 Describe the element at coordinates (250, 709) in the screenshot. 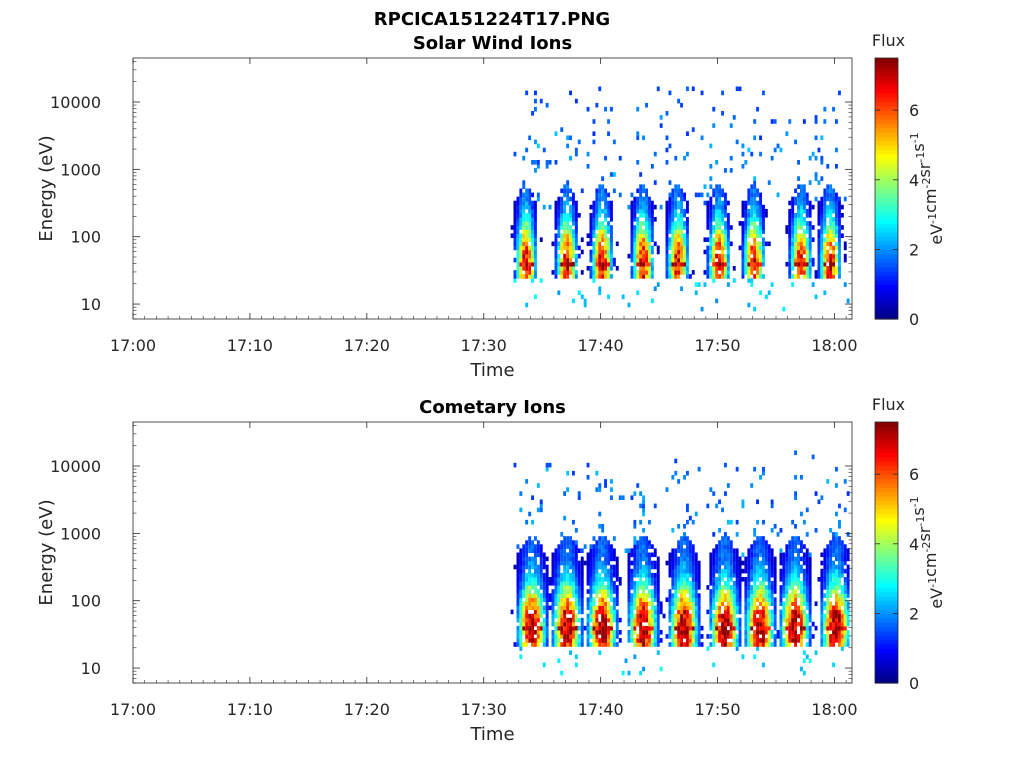

I see `x-tick-label: 17:10` at that location.